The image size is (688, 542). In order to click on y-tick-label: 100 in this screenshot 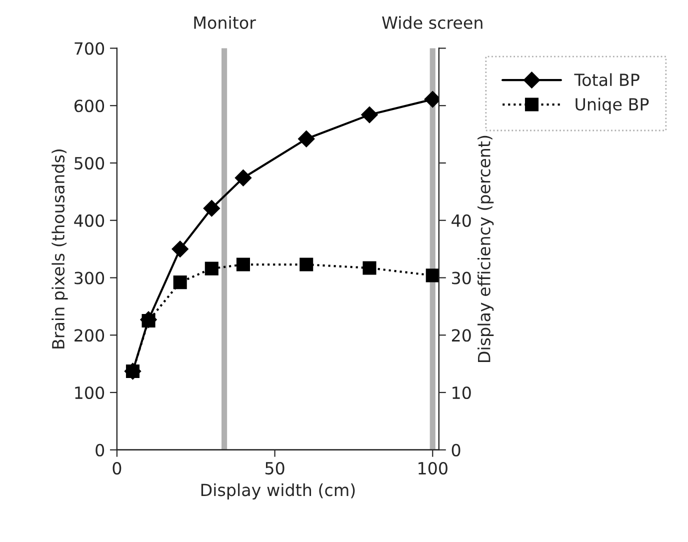, I will do `click(89, 393)`.